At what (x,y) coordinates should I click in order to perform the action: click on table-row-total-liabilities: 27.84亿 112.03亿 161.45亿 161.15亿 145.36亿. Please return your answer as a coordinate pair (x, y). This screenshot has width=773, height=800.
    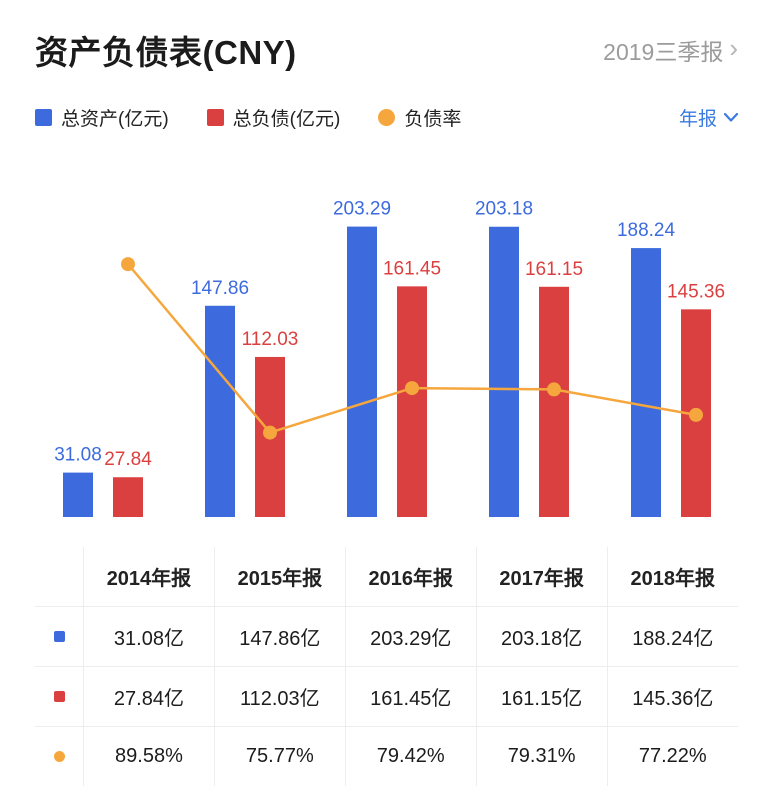
    Looking at the image, I should click on (386, 696).